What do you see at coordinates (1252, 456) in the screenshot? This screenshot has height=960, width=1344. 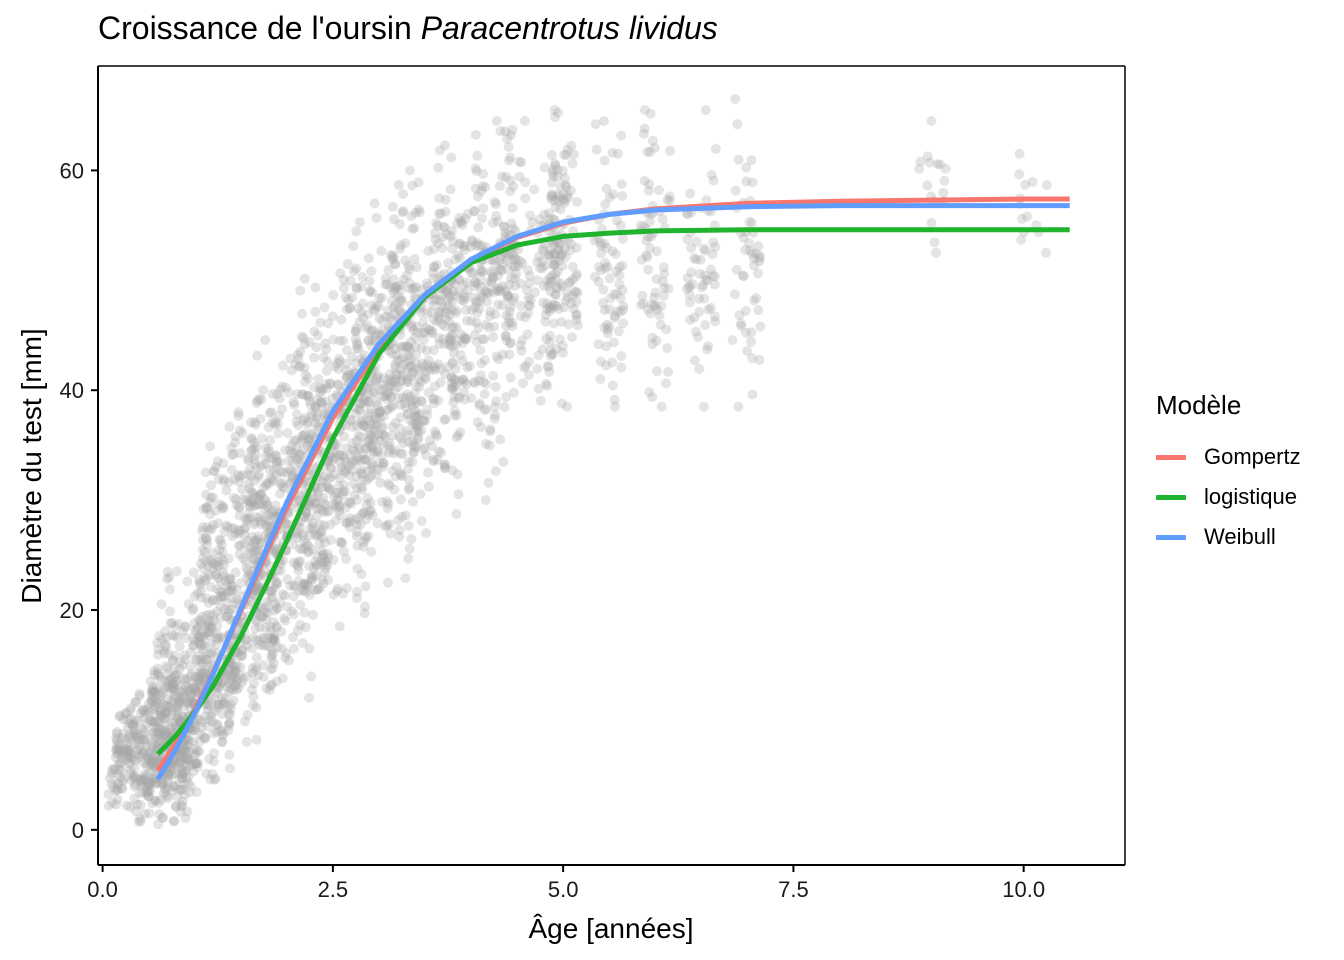 I see `legend-label-gompertz: Gompertz` at bounding box center [1252, 456].